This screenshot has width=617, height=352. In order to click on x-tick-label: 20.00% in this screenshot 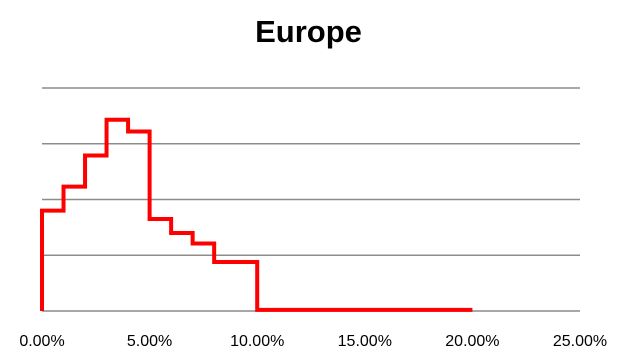, I will do `click(472, 341)`.